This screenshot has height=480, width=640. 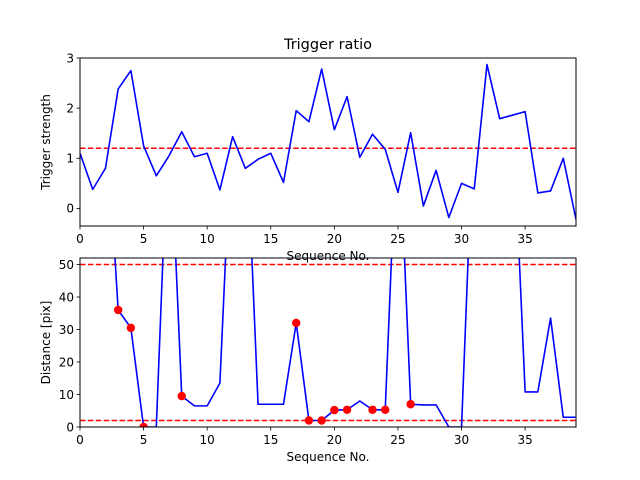 I want to click on y-axis-label: Distance [pix], so click(x=46, y=343).